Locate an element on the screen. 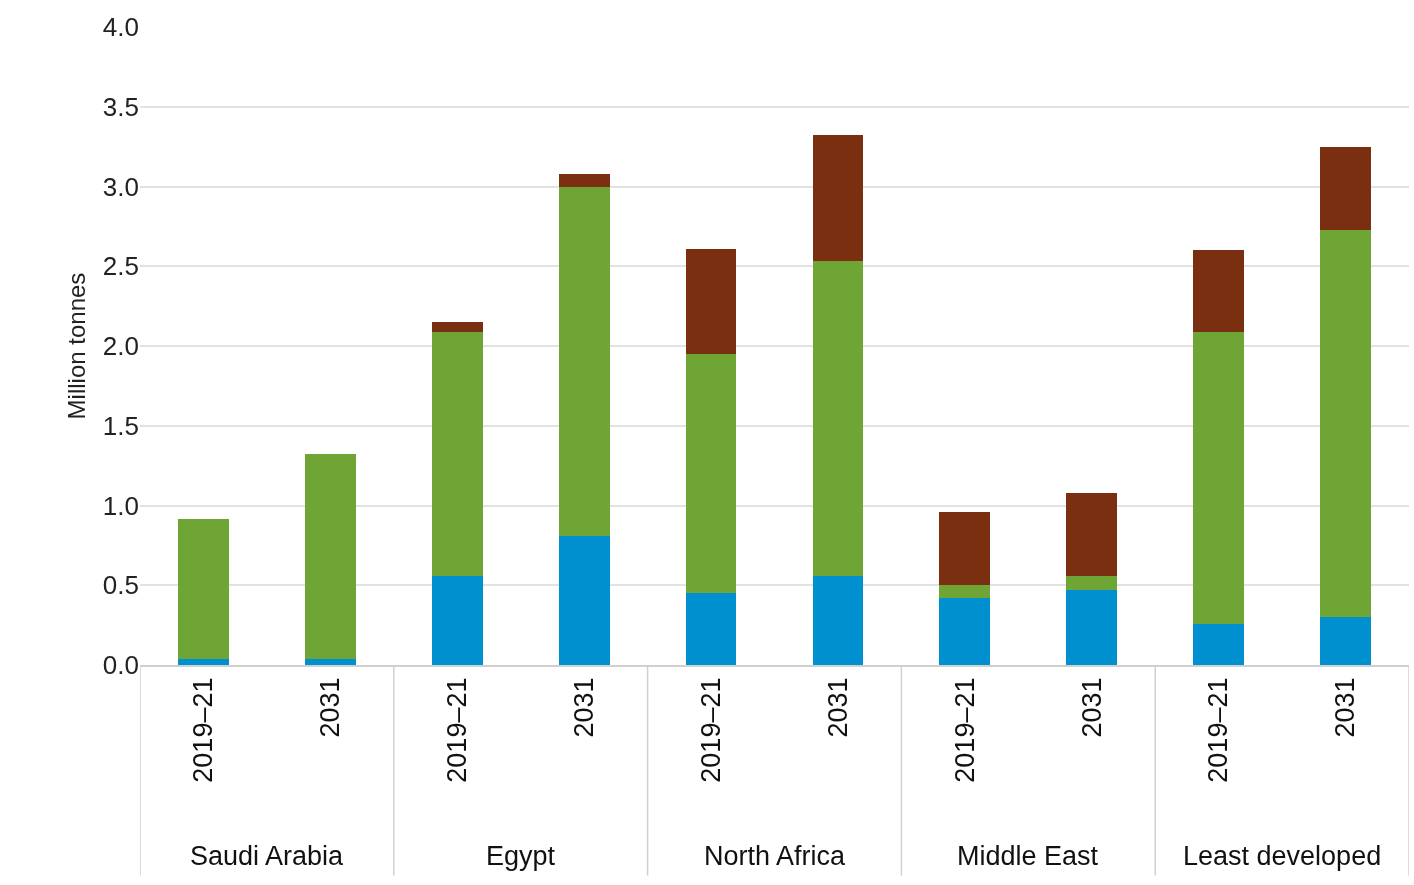 Image resolution: width=1414 pixels, height=885 pixels. text: Middle East is located at coordinates (1028, 856).